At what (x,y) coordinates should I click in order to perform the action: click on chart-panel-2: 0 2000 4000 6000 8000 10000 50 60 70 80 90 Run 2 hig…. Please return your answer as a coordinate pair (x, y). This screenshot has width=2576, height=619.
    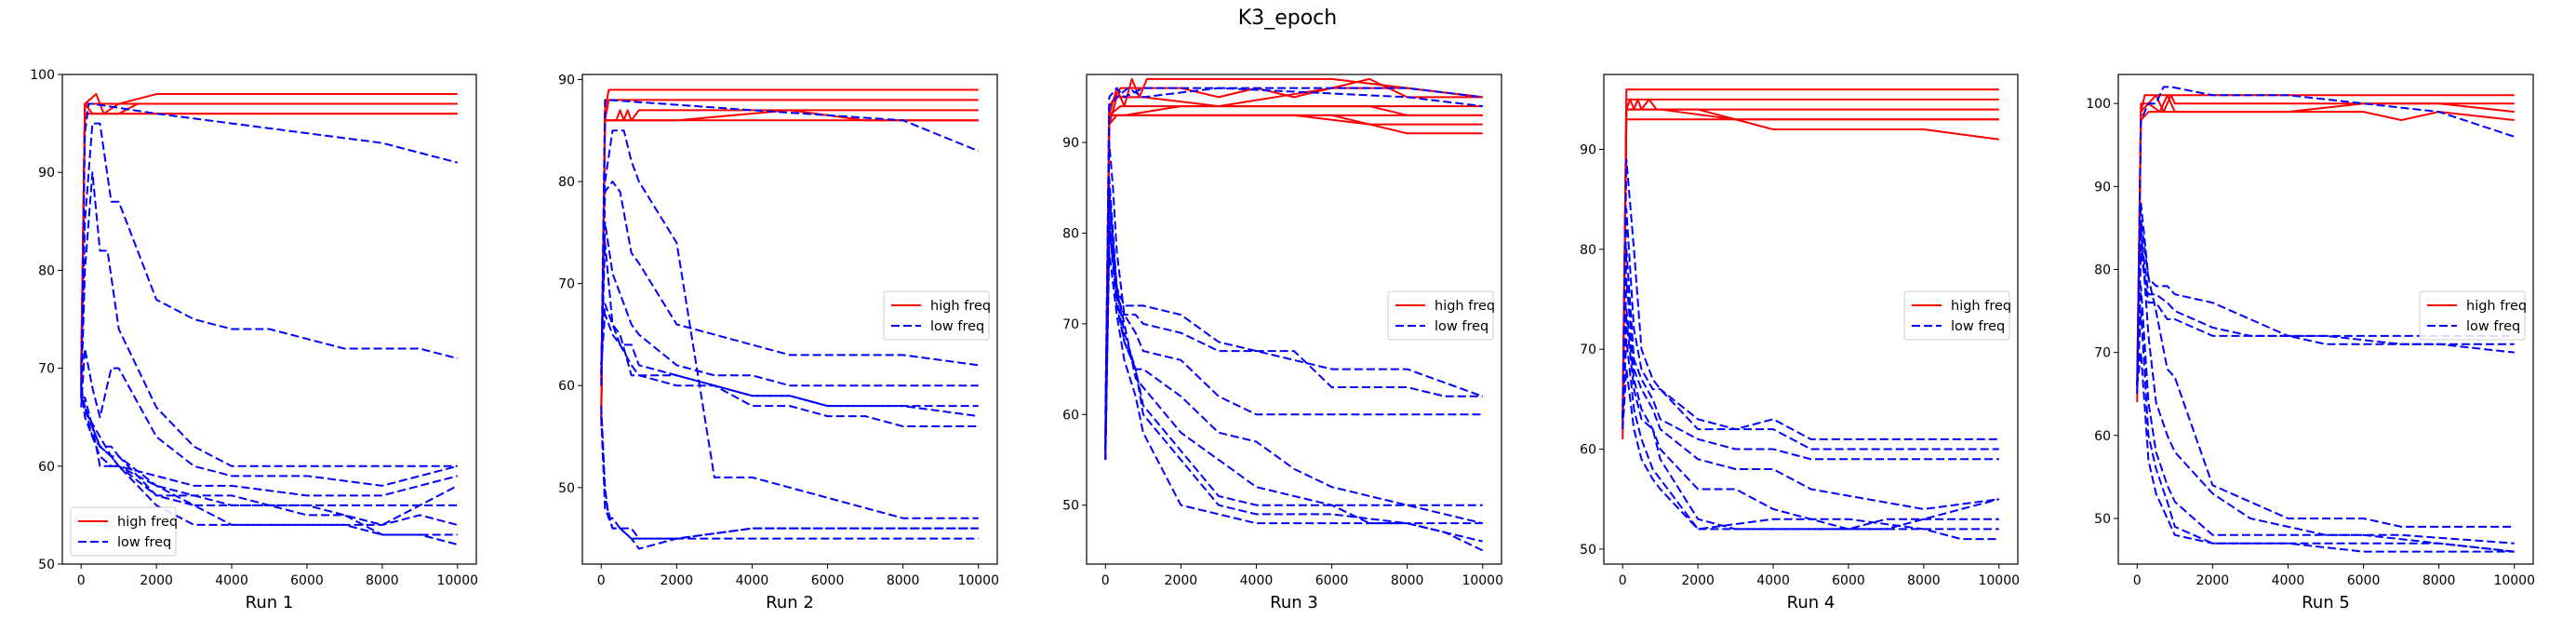
    Looking at the image, I should click on (778, 342).